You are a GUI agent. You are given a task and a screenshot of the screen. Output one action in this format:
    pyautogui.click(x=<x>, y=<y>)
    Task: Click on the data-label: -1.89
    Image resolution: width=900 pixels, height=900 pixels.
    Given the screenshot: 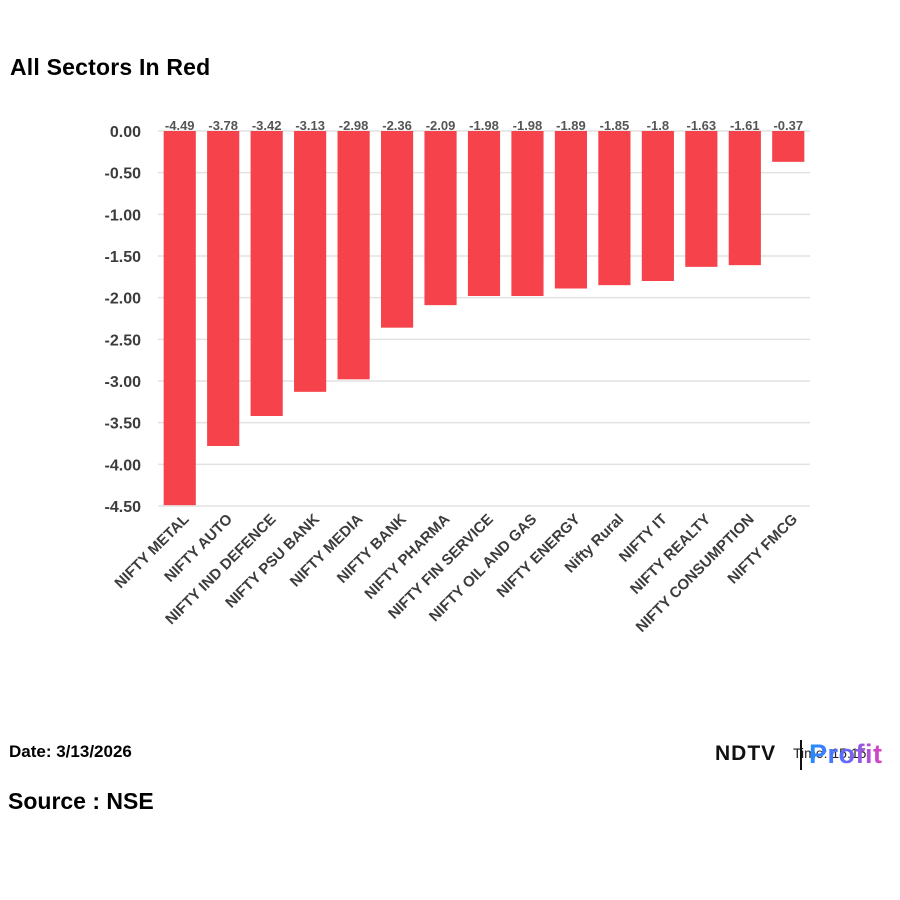 What is the action you would take?
    pyautogui.click(x=571, y=125)
    